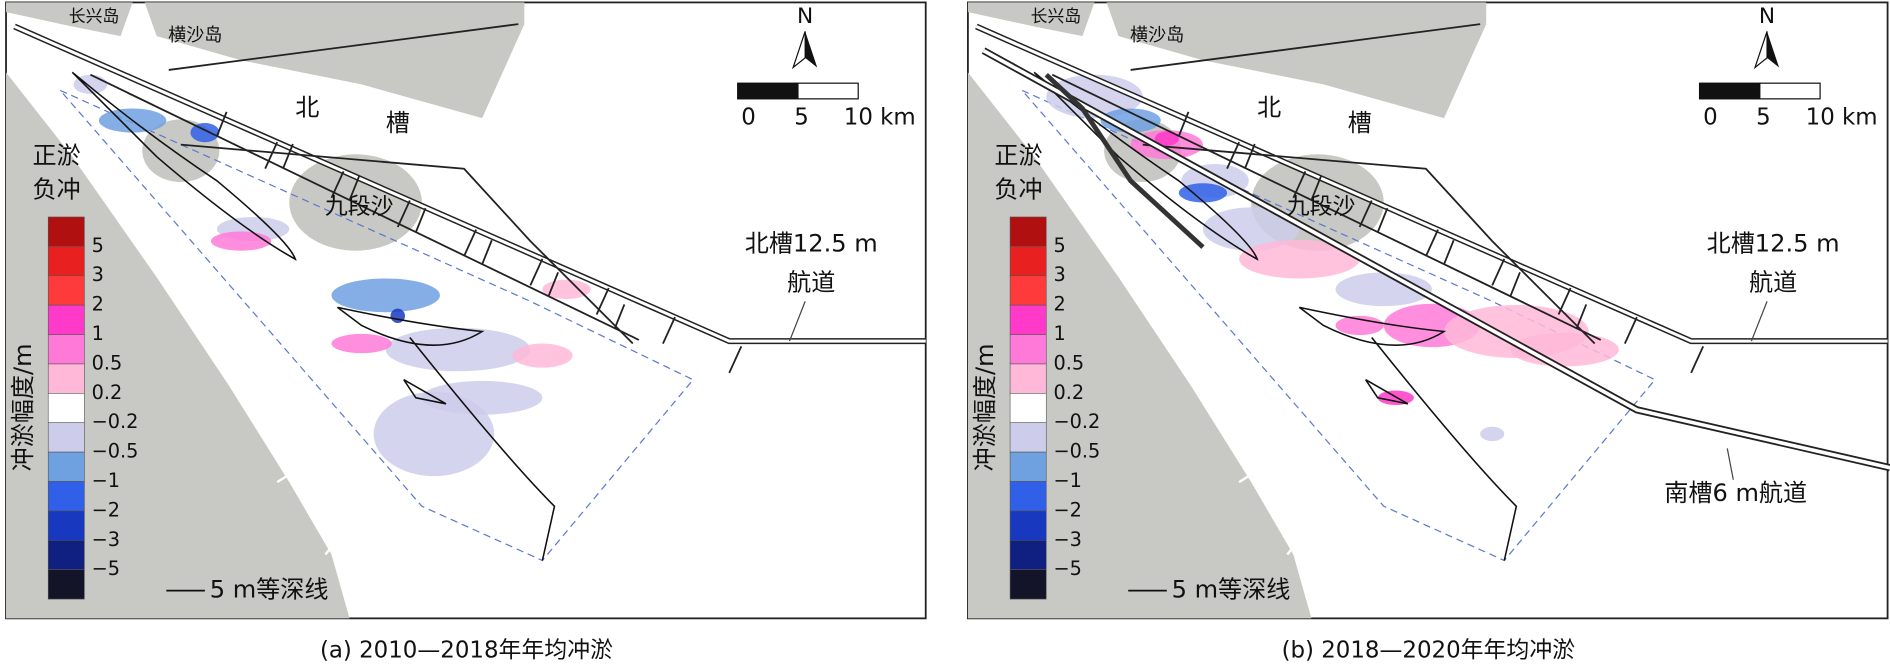 The height and width of the screenshot is (669, 1890). I want to click on legend-title: 冲淤幅度/m, so click(985, 407).